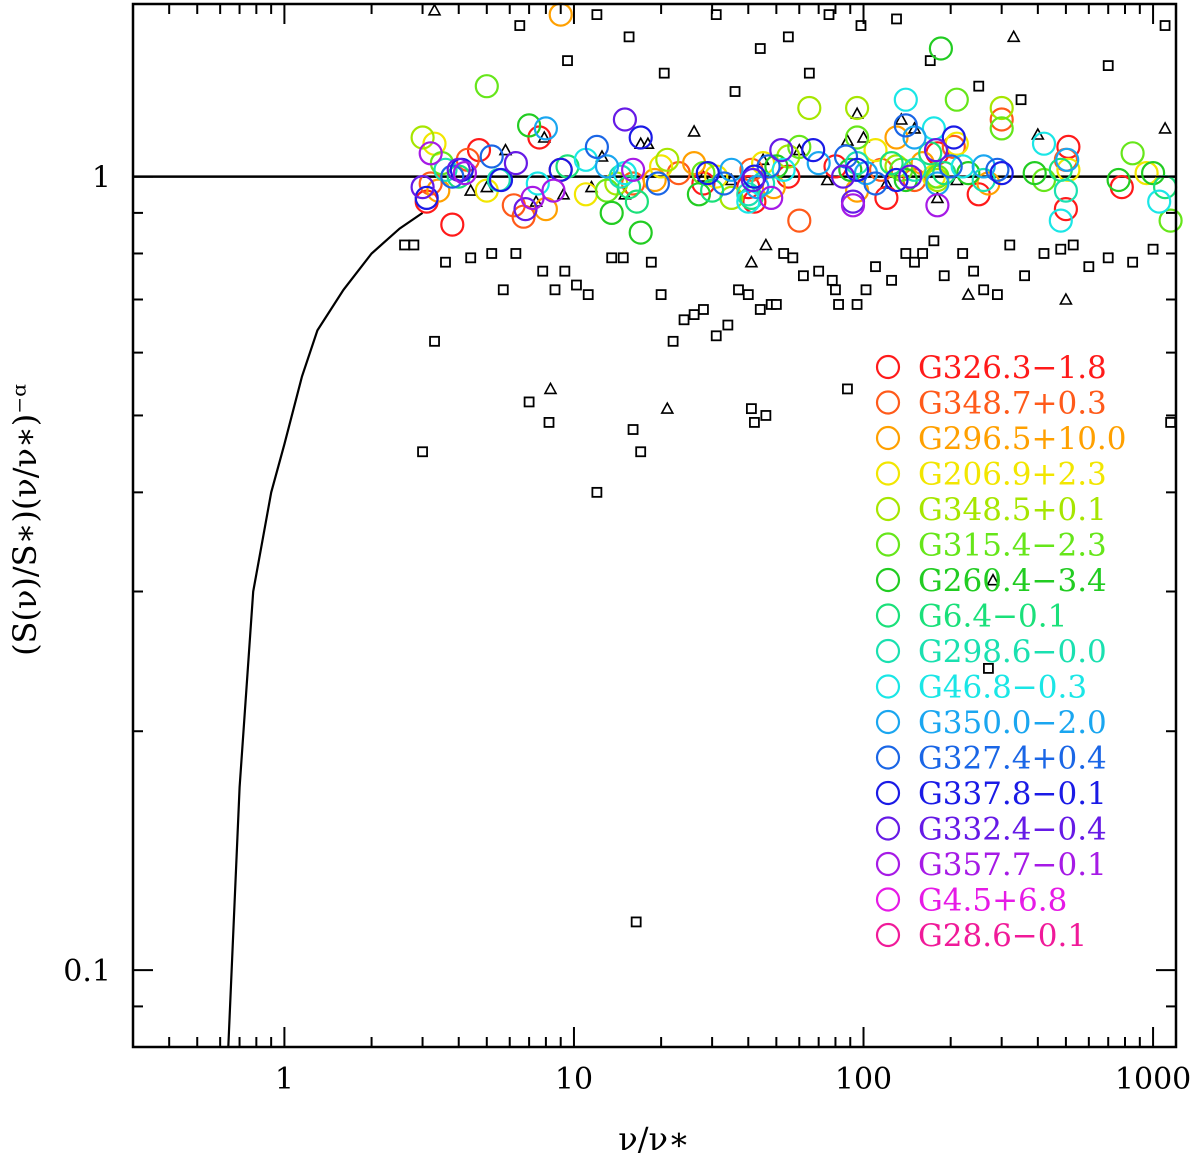  Describe the element at coordinates (325, 629) in the screenshot. I see `model-curve` at that location.